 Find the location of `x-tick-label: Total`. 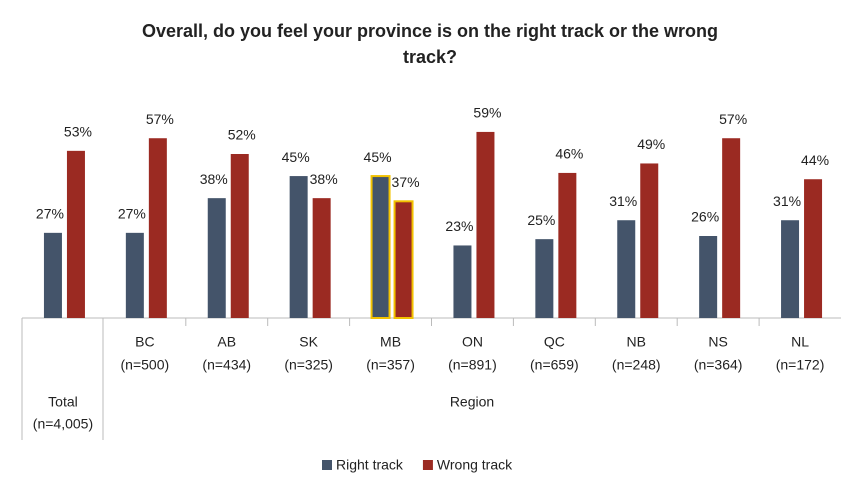

x-tick-label: Total is located at coordinates (63, 402).